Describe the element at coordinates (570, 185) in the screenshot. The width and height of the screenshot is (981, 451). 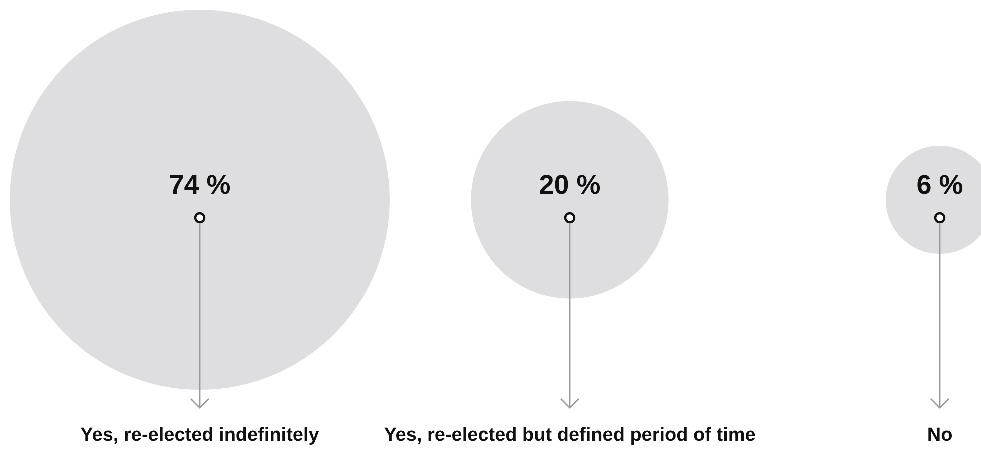
I see `data-label: 20 %` at that location.